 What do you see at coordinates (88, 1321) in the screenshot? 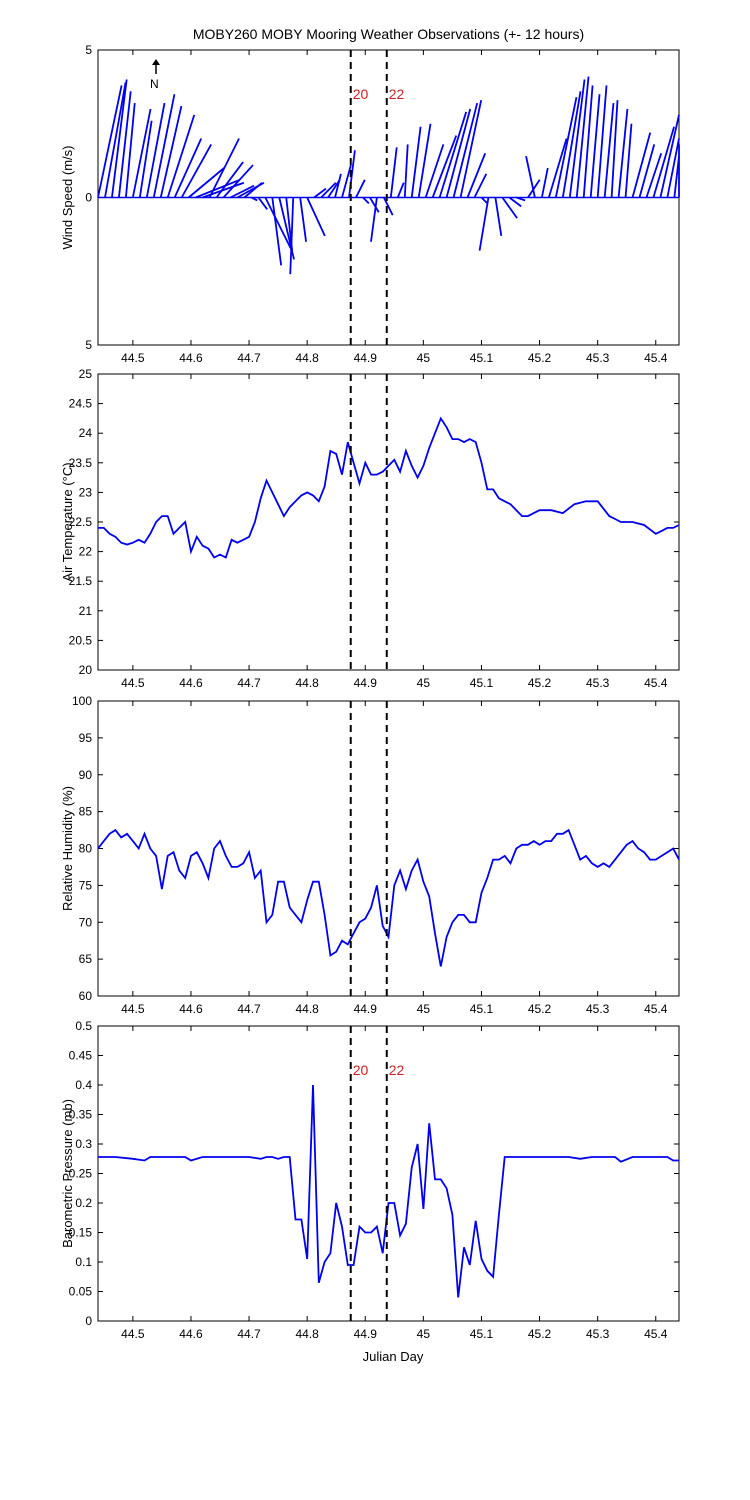
I see `y-tick-label: 0` at bounding box center [88, 1321].